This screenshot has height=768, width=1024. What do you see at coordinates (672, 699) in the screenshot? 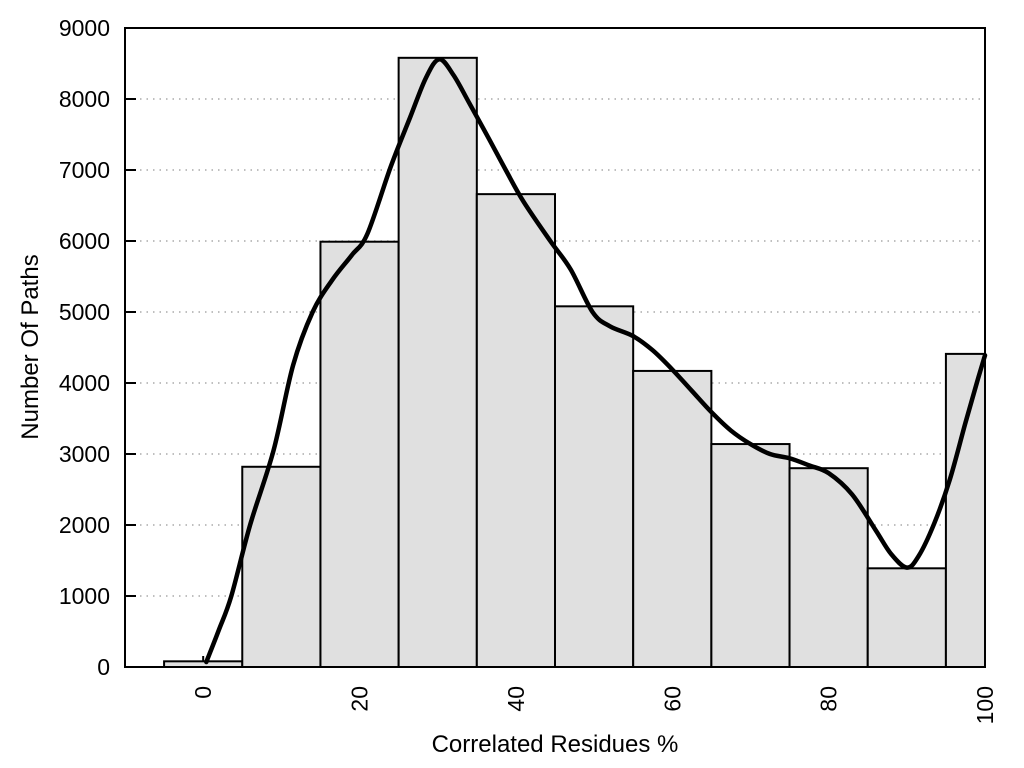
I see `x-tick-label: 60` at bounding box center [672, 699].